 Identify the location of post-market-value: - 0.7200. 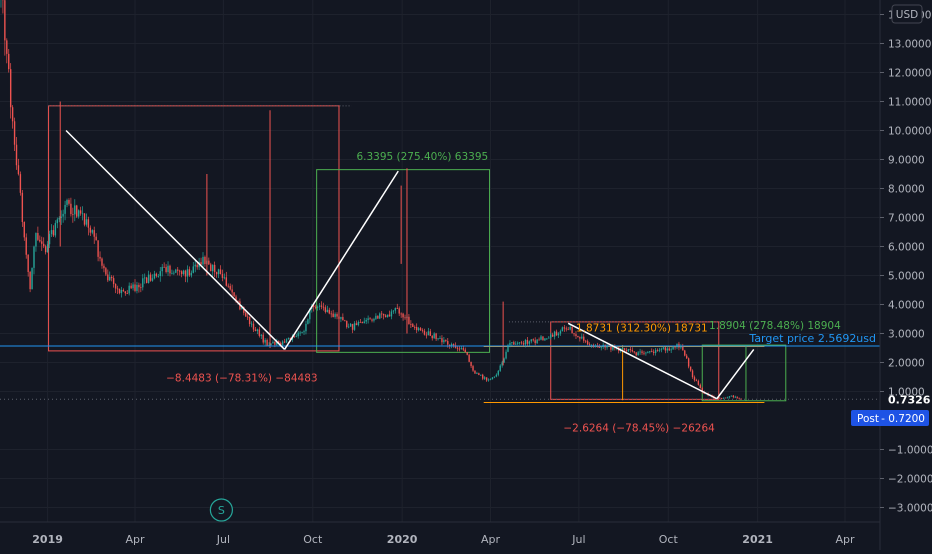
(903, 419).